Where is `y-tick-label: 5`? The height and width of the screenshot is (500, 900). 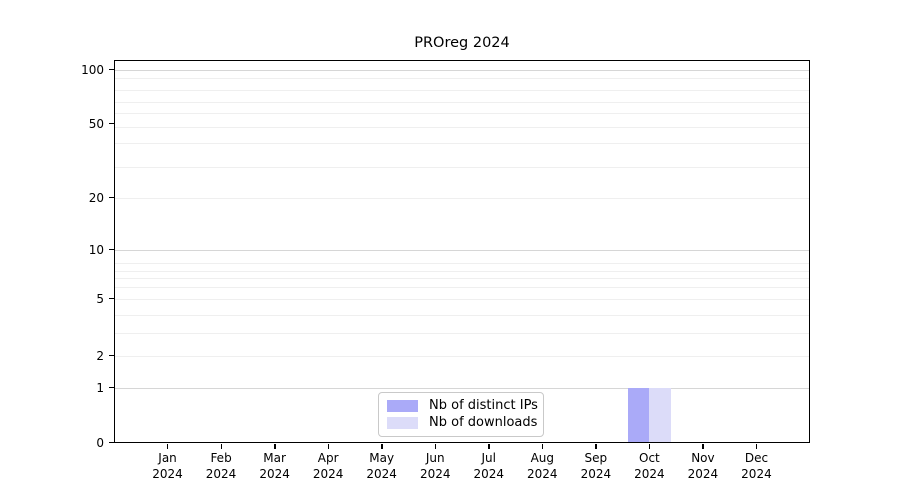
y-tick-label: 5 is located at coordinates (100, 299).